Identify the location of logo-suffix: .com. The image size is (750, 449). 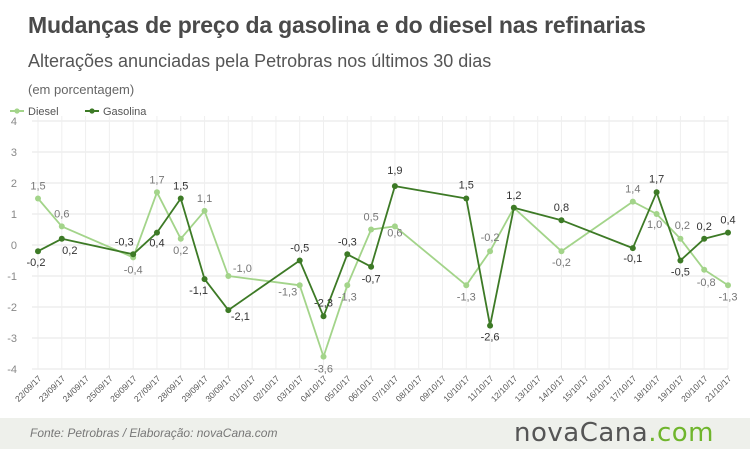
(681, 433).